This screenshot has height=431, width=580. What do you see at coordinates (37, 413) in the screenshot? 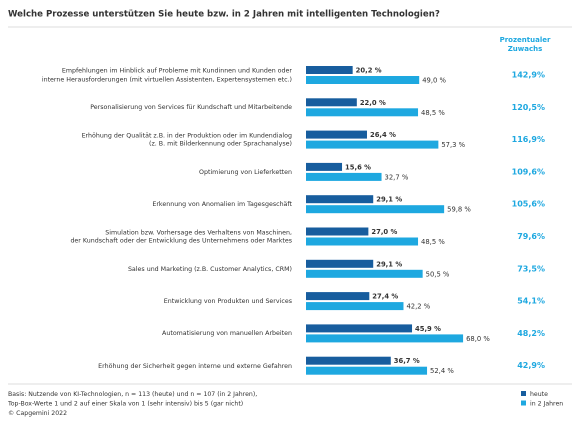
I see `footnote: © Capgemini 2022` at bounding box center [37, 413].